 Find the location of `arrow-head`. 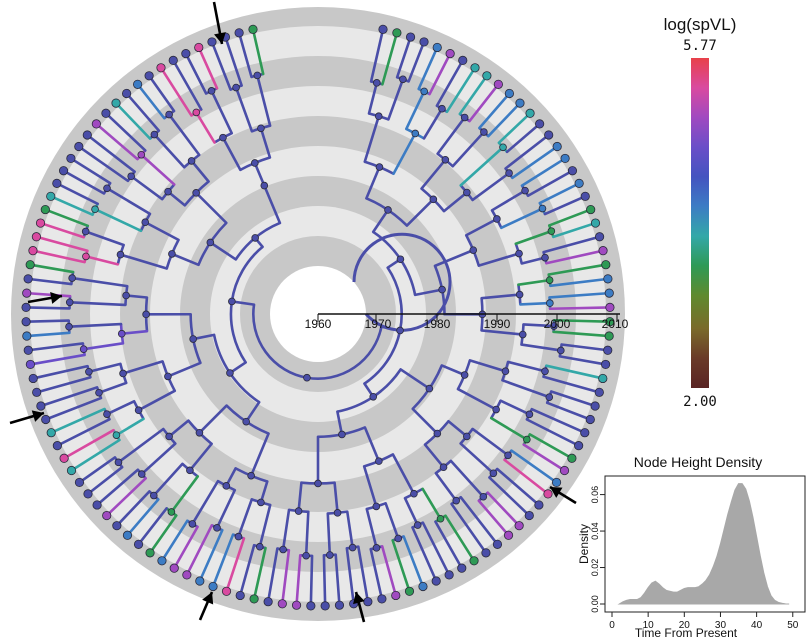

arrow-head is located at coordinates (208, 598).